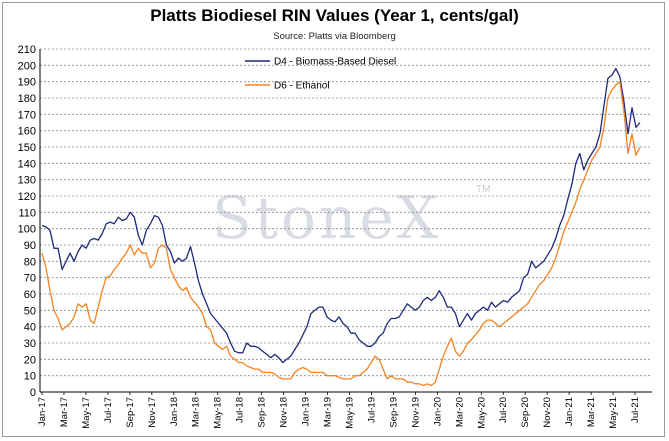 This screenshot has width=669, height=441. What do you see at coordinates (30, 328) in the screenshot?
I see `y-tick-label: 40` at bounding box center [30, 328].